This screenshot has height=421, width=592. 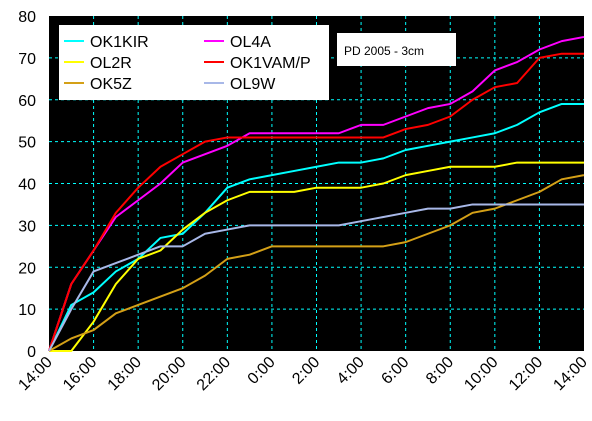 I want to click on legend: OK1KIR OL4A OL2R OK1VAM/P OK5Z OL9W, so click(x=194, y=62).